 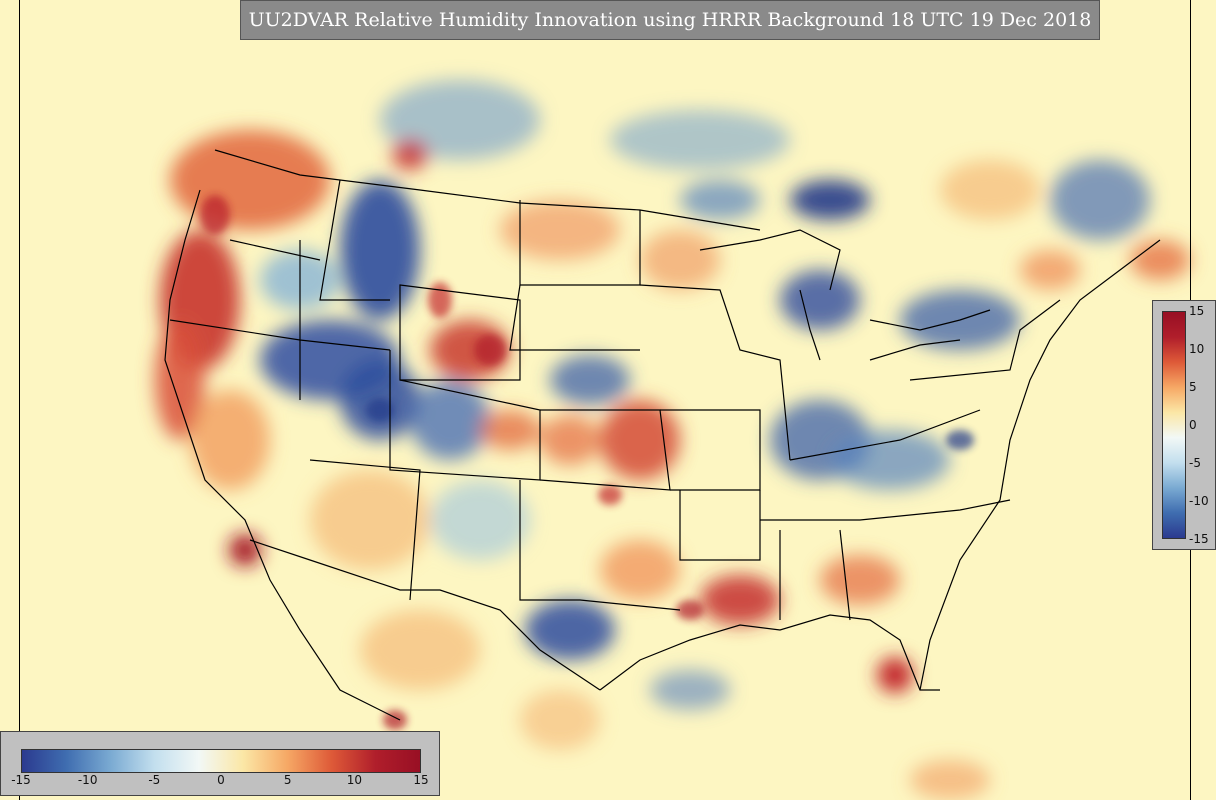 I want to click on vertical-colorbar-panel: 15 10 5 0 -5 -10 -15, so click(x=1184, y=425).